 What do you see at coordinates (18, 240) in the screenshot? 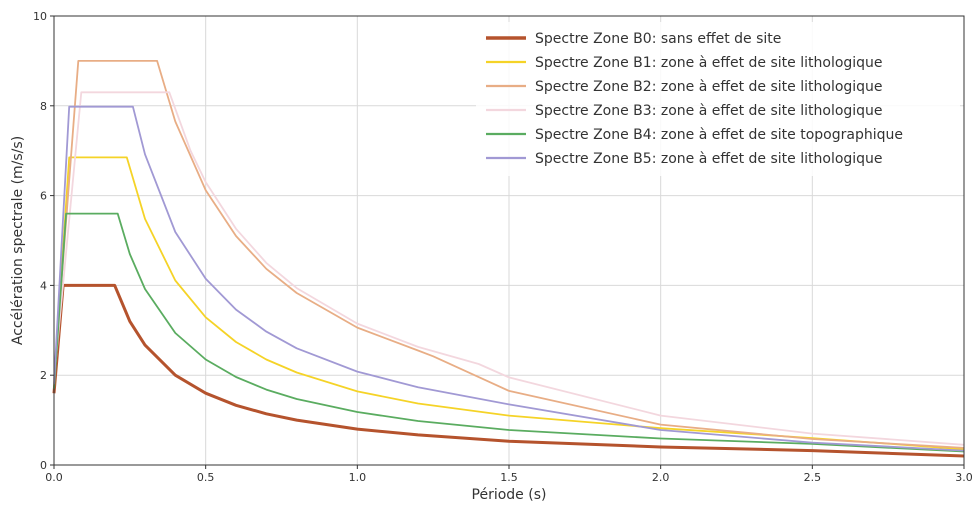
I see `y-axis-label: Accélération spectrale (m/s/s)` at bounding box center [18, 240].